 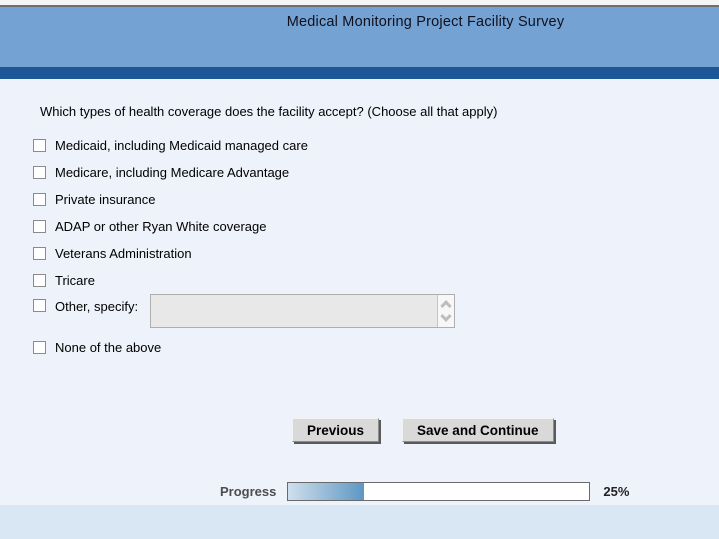 What do you see at coordinates (248, 491) in the screenshot?
I see `progress-label: Progress` at bounding box center [248, 491].